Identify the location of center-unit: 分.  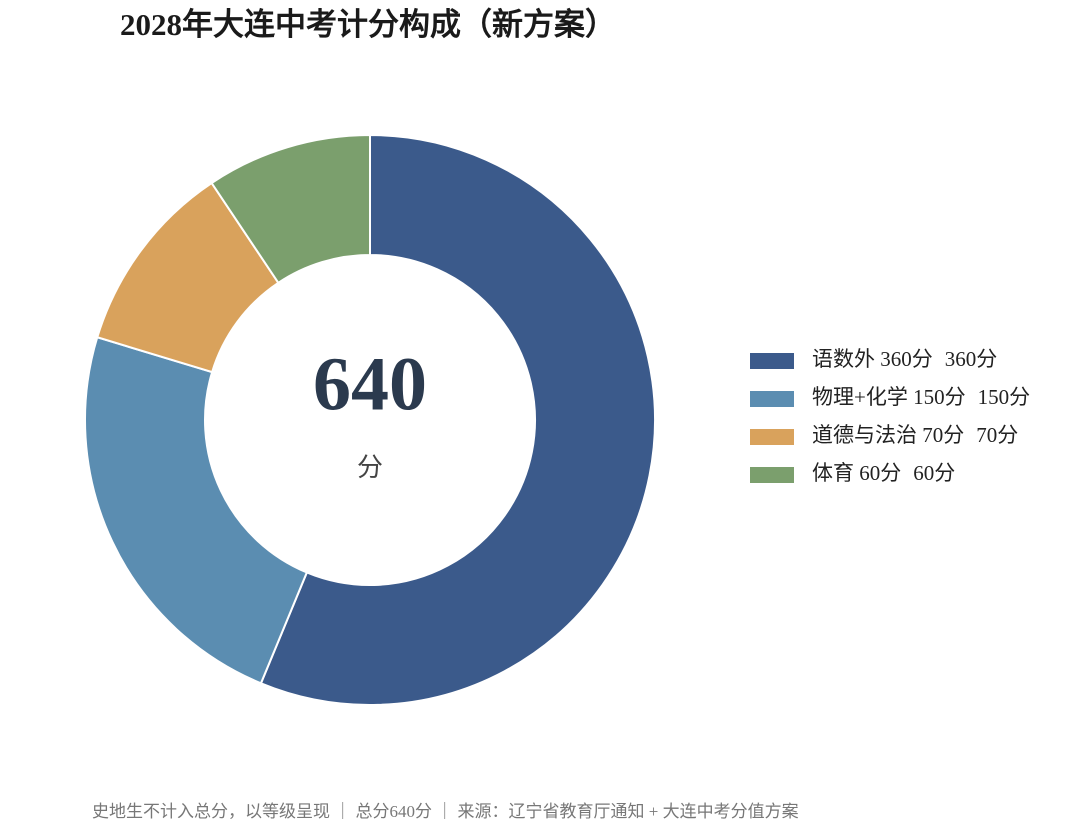
(370, 467).